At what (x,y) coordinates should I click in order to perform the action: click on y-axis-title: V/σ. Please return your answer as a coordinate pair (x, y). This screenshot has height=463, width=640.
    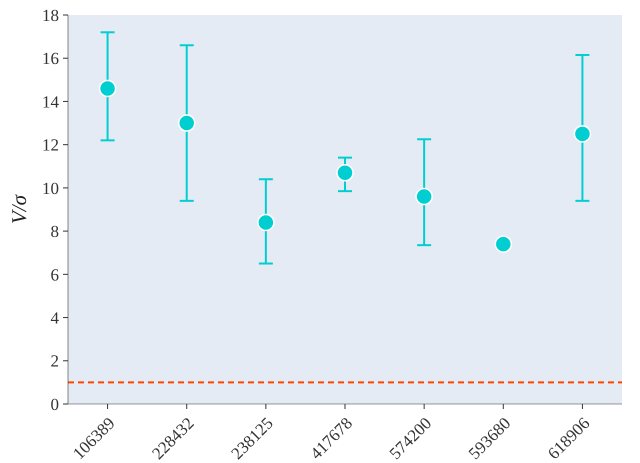
    Looking at the image, I should click on (19, 208).